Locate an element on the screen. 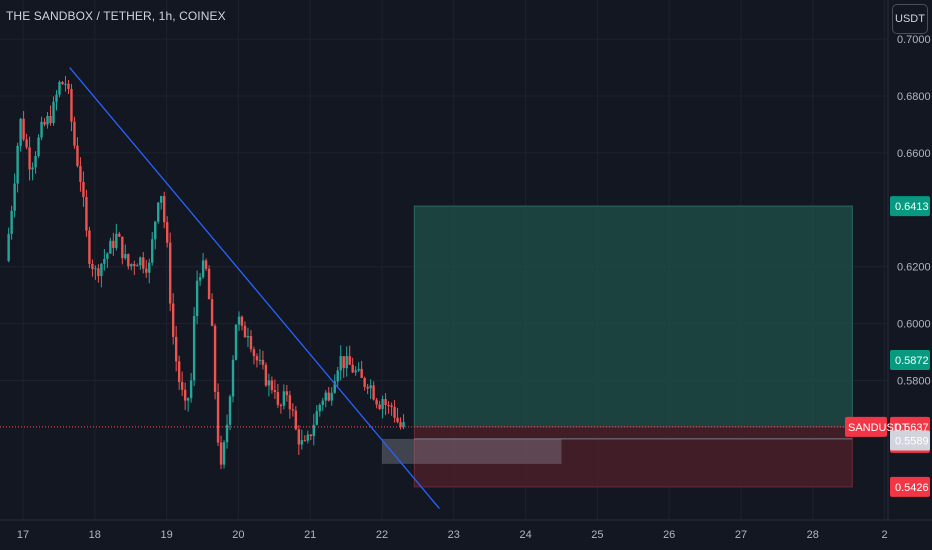  currency-button: USDT is located at coordinates (910, 19).